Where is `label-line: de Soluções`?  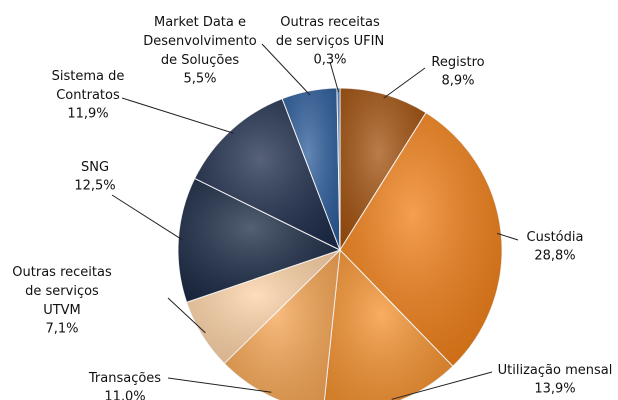
label-line: de Soluções is located at coordinates (200, 60).